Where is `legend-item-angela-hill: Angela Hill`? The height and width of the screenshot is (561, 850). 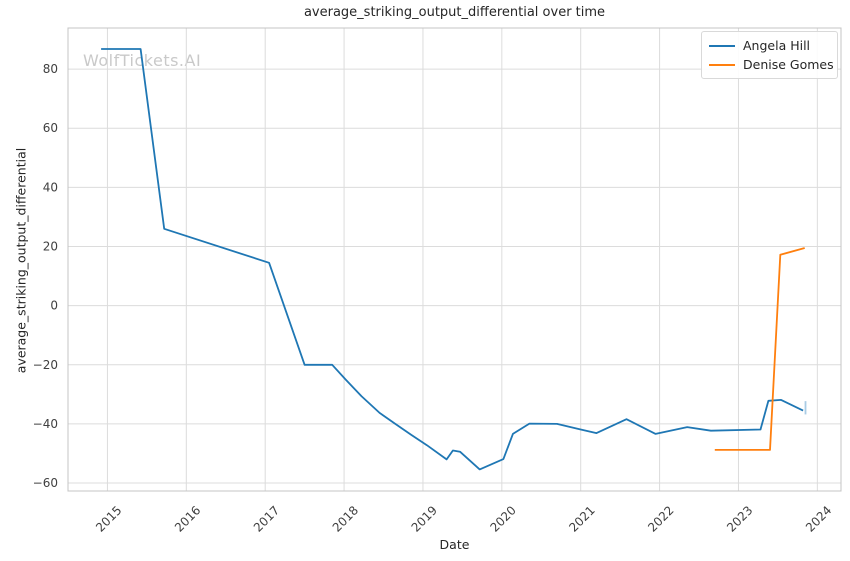
legend-item-angela-hill: Angela Hill is located at coordinates (773, 45).